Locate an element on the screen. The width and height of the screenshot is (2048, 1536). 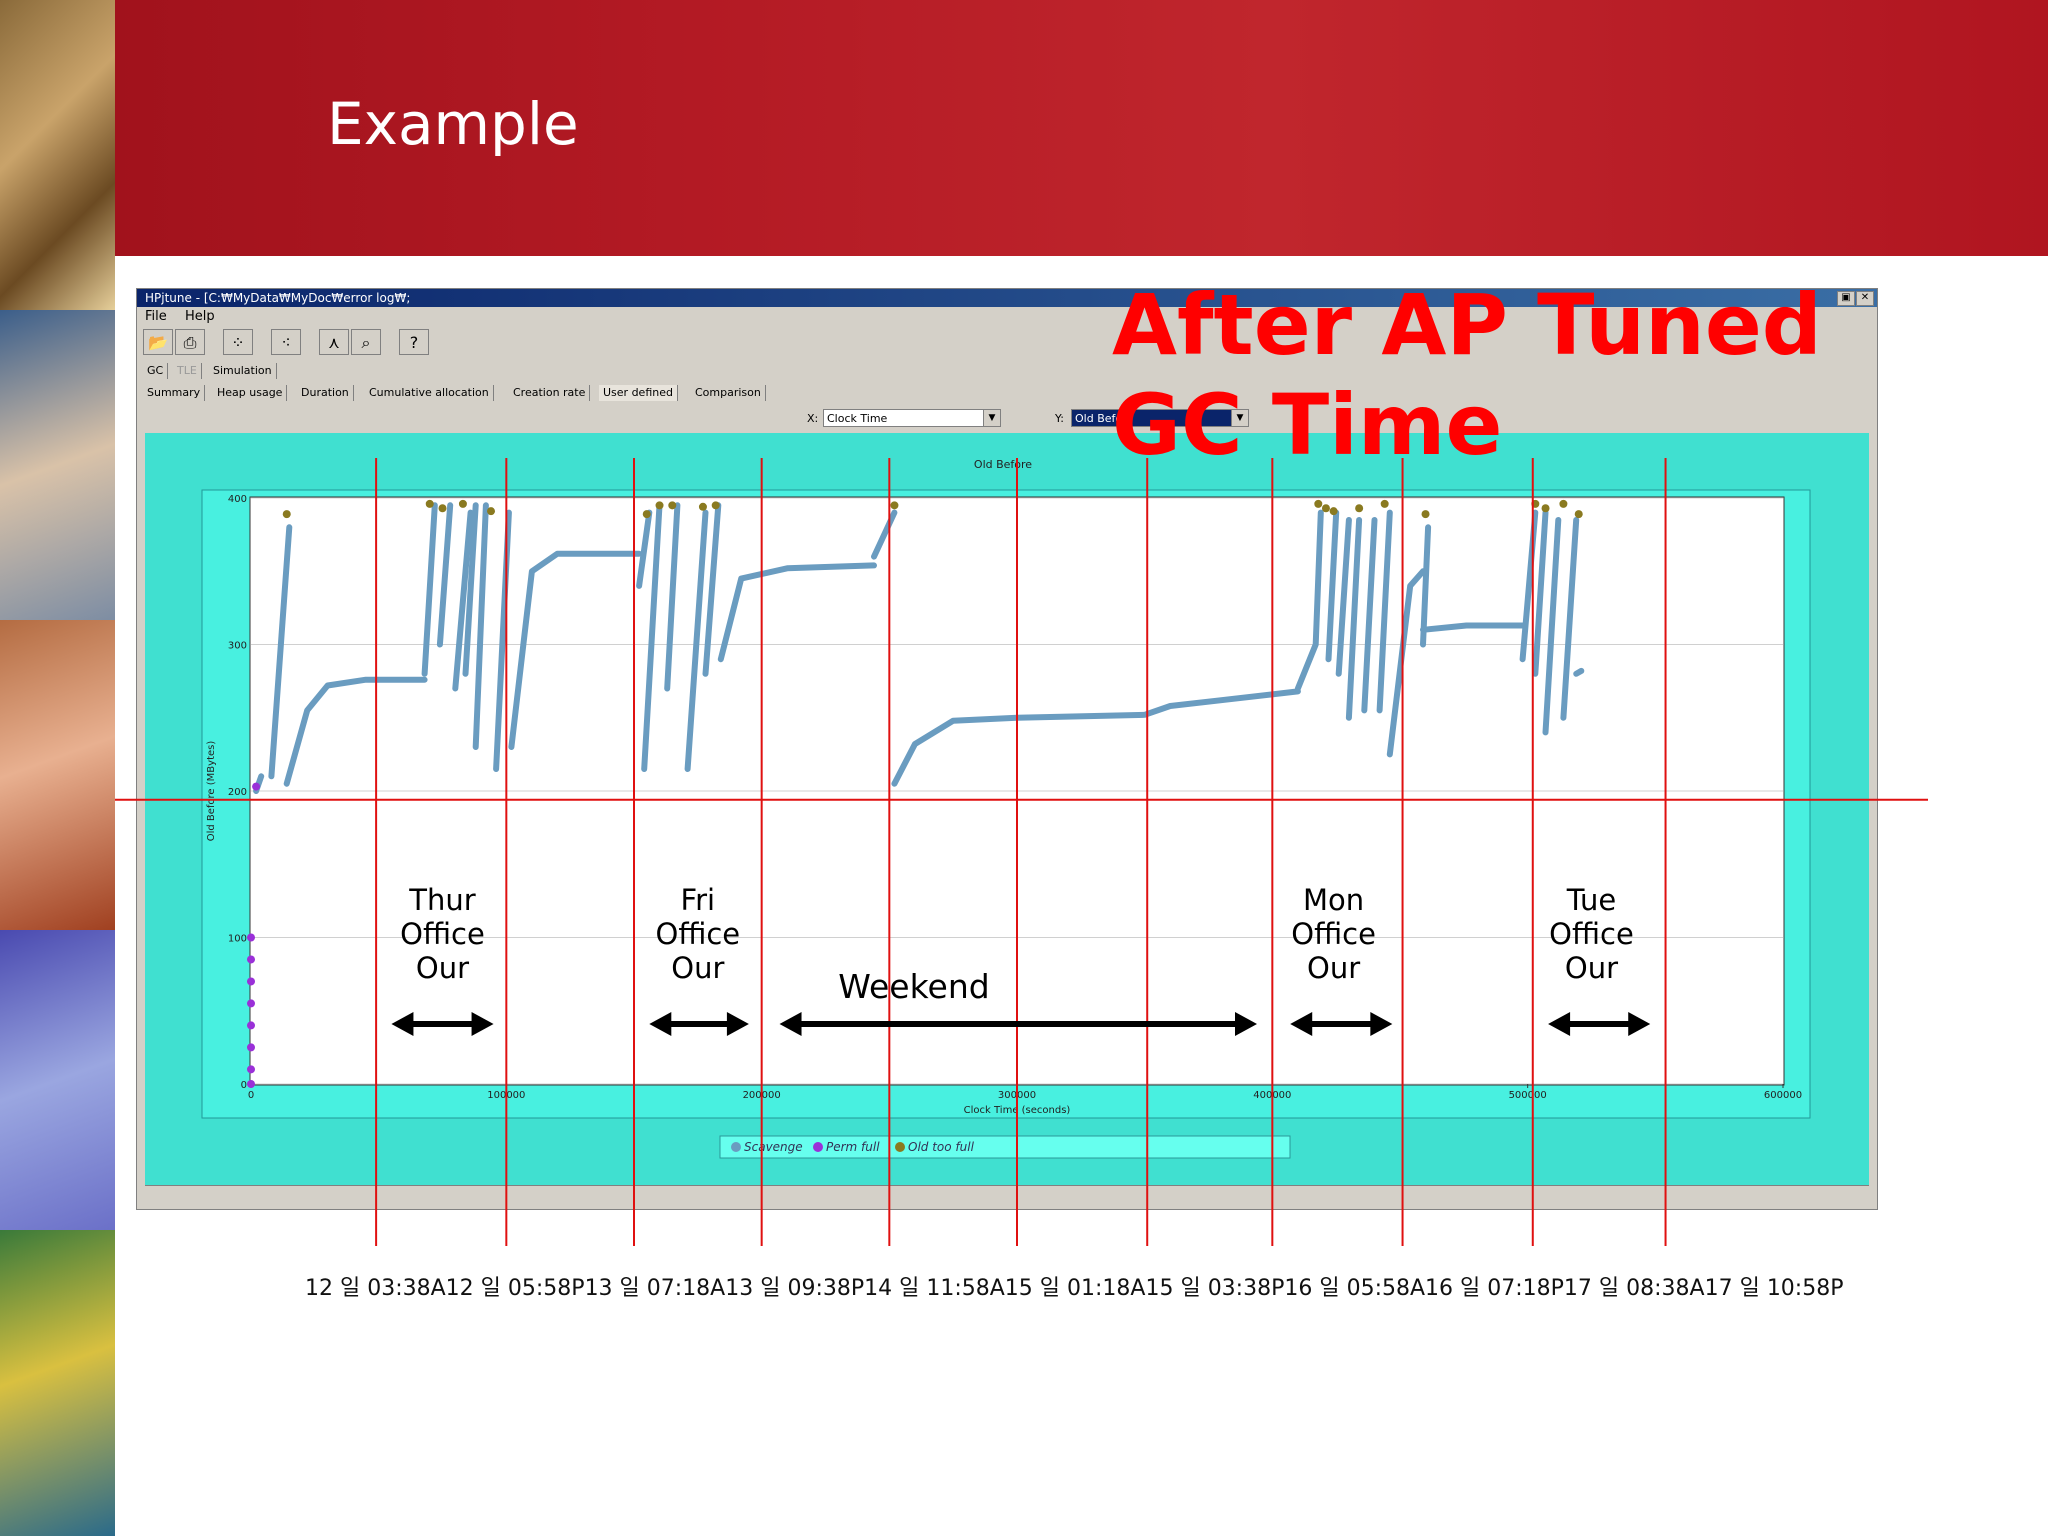
tab-user-defined: User defined is located at coordinates (638, 393).